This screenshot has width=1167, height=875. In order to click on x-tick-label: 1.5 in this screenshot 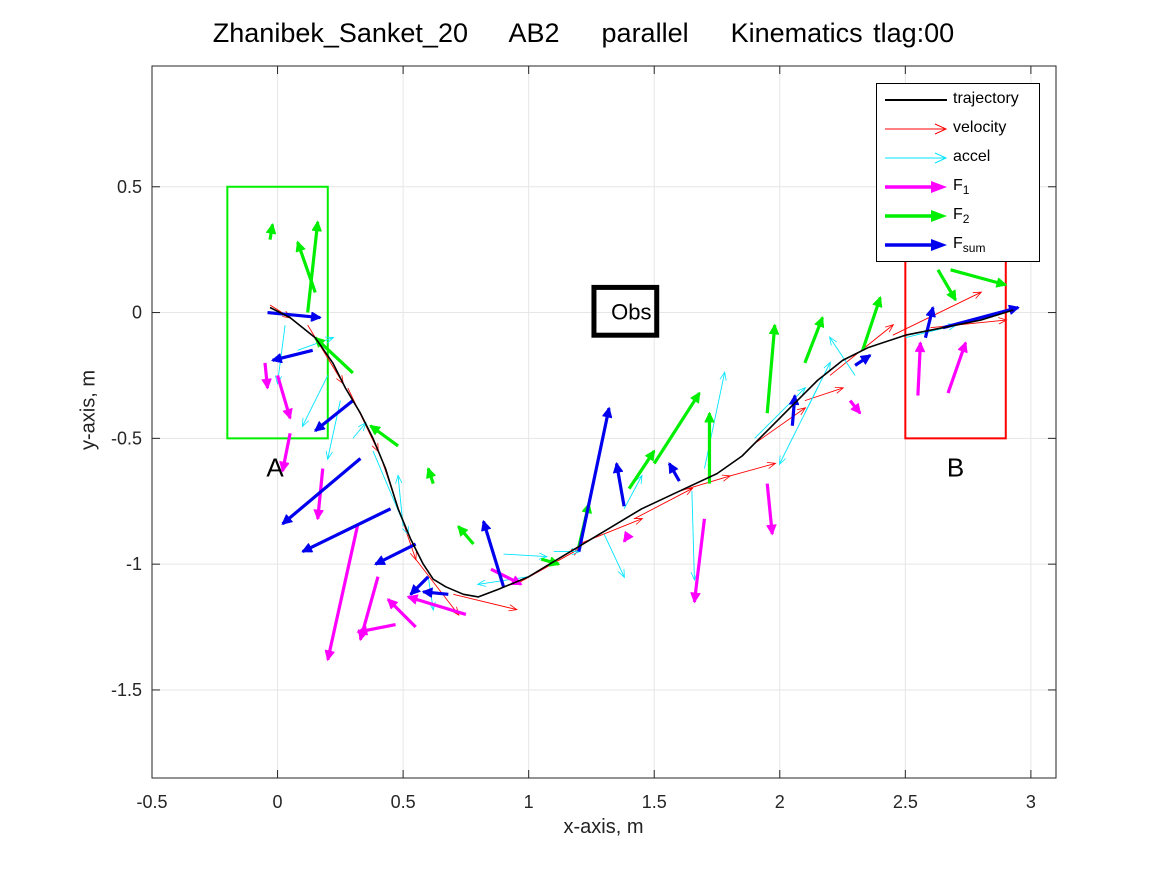, I will do `click(654, 802)`.